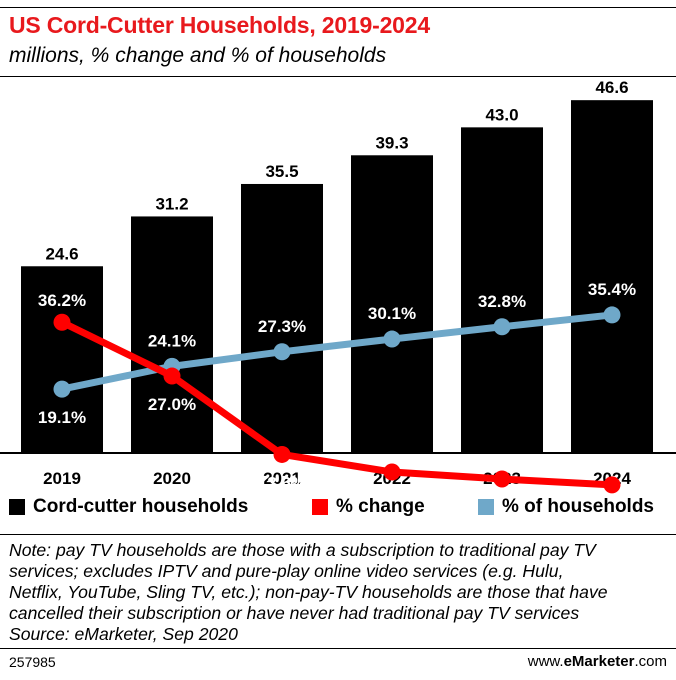 The image size is (676, 680). Describe the element at coordinates (611, 87) in the screenshot. I see `bar-label-2024: 46.6` at that location.